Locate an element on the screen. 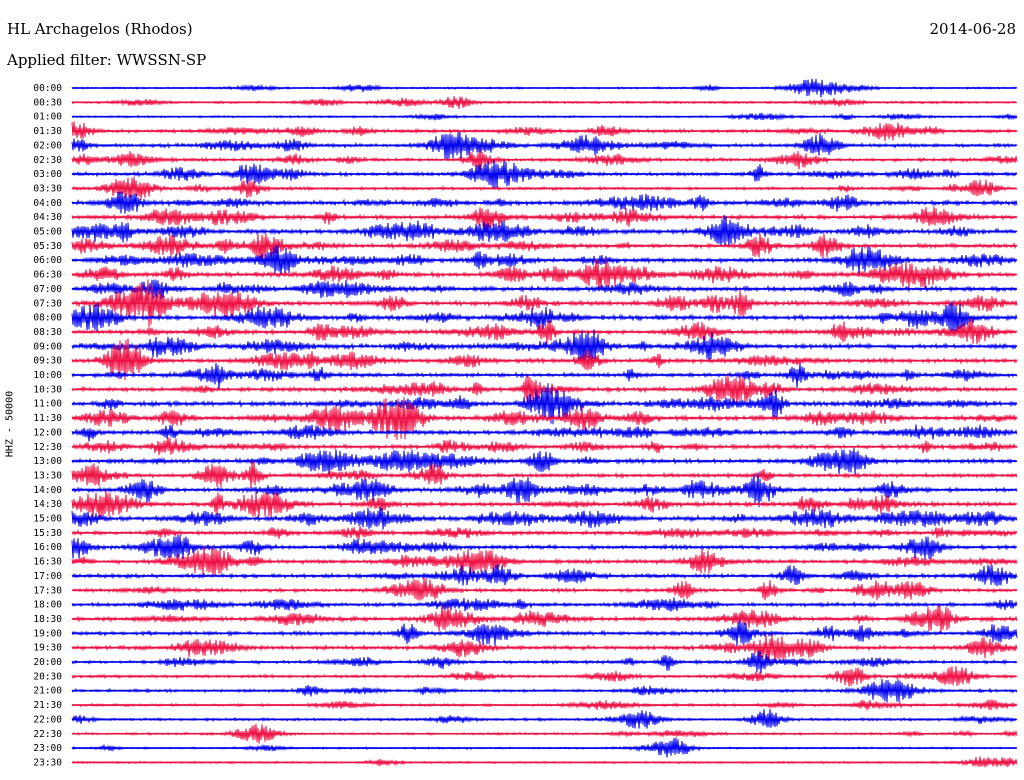 Image resolution: width=1024 pixels, height=780 pixels. row-label-0000: 00:00 is located at coordinates (47, 88).